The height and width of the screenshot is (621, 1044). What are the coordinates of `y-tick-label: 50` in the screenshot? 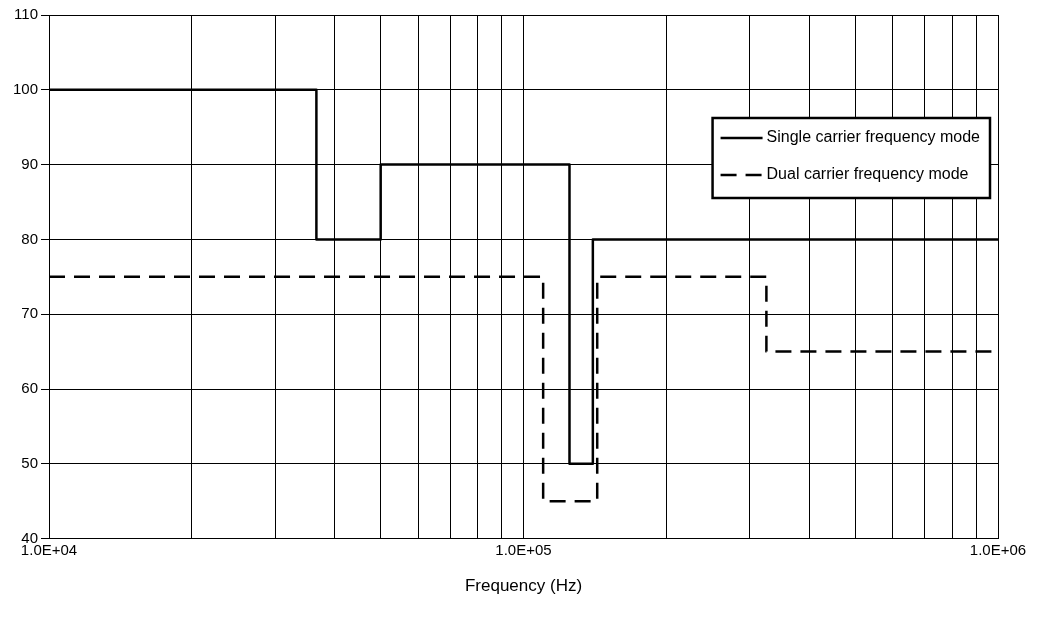 It's located at (30, 462).